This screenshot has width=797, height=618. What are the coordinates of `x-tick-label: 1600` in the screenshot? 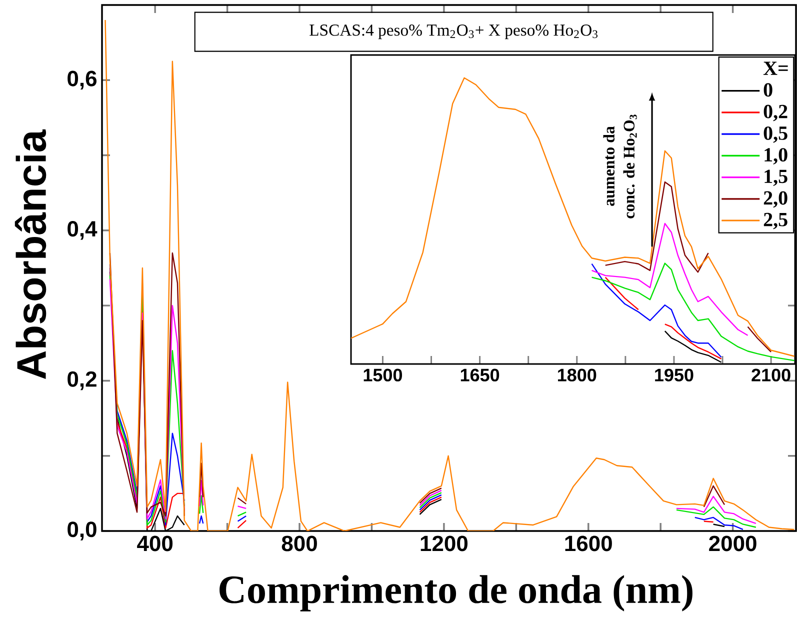 It's located at (588, 544).